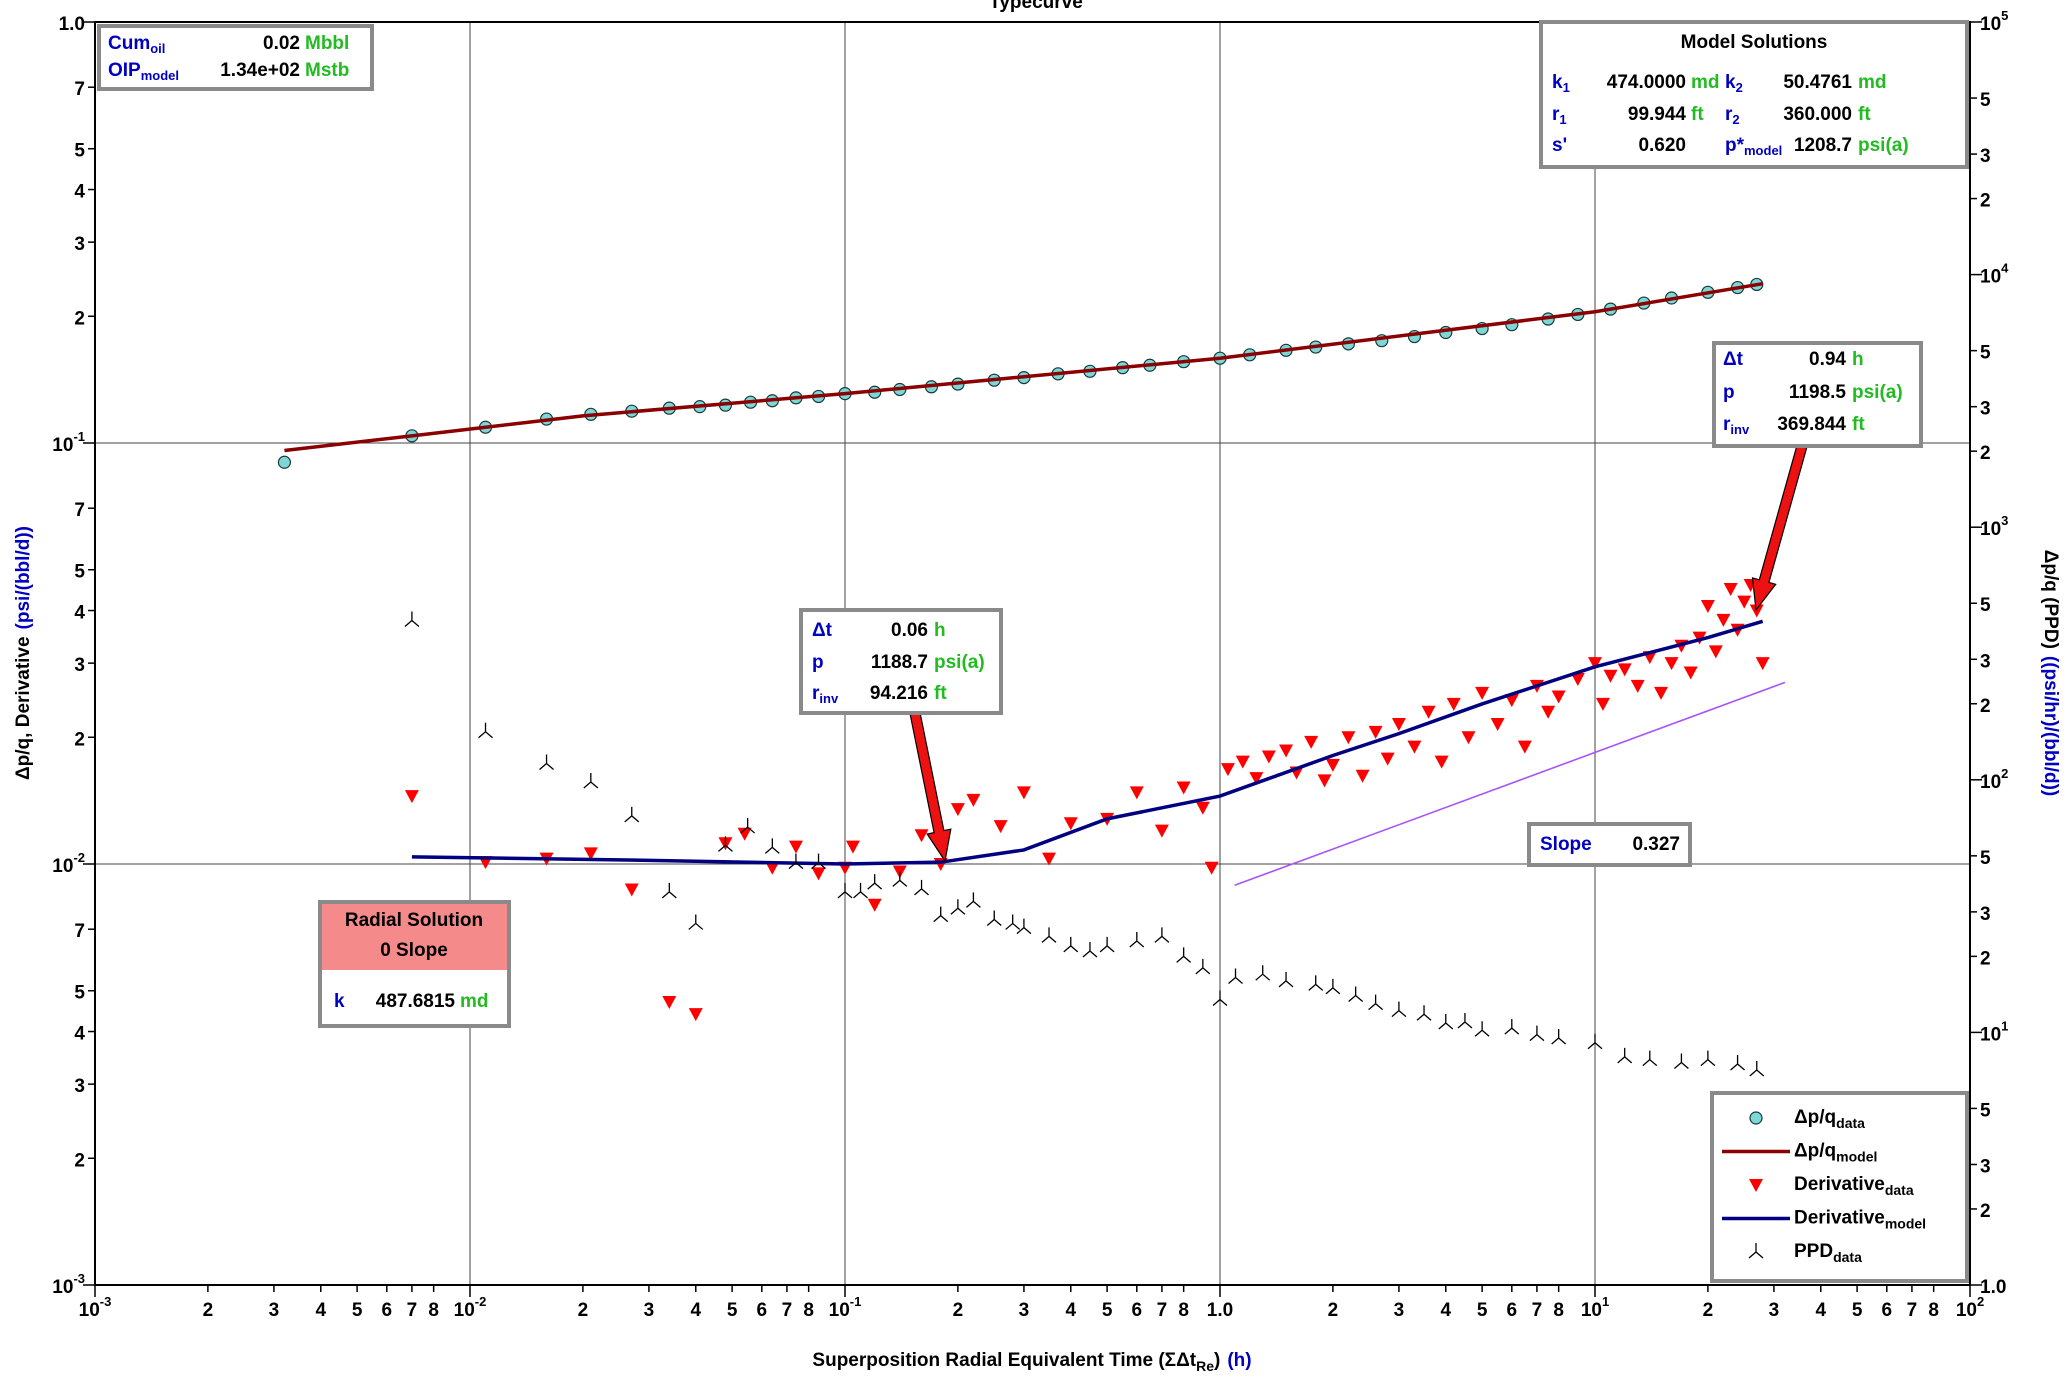 This screenshot has height=1381, width=2070. I want to click on annotation-label-sub: inv, so click(1740, 429).